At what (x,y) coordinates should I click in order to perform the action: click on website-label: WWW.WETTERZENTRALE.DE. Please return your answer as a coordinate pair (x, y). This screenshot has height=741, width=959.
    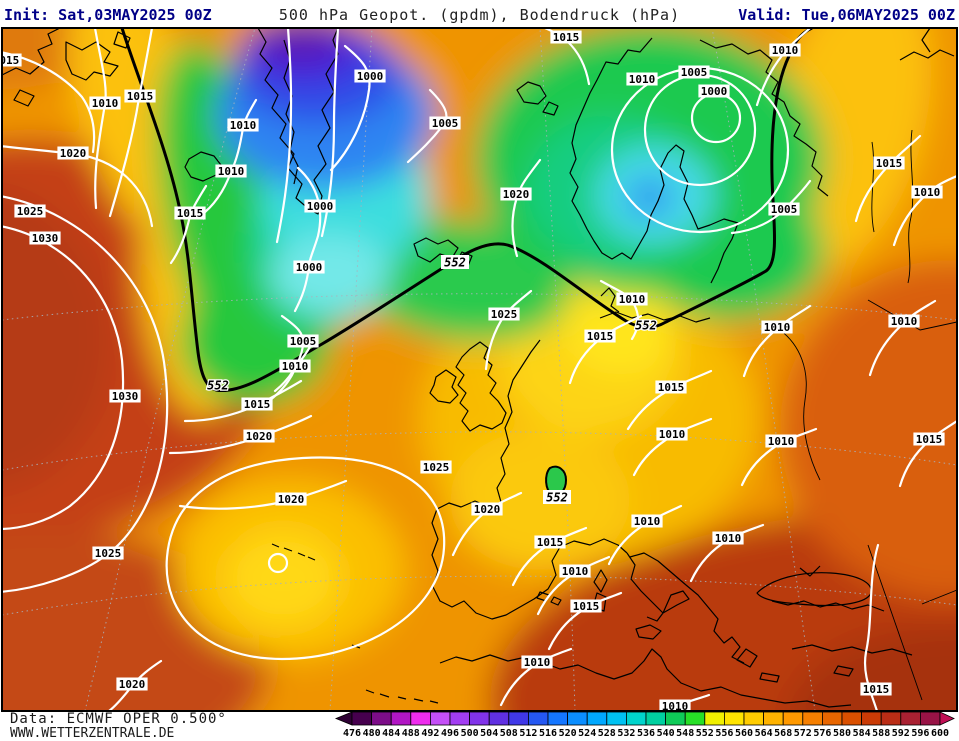
    Looking at the image, I should click on (92, 733).